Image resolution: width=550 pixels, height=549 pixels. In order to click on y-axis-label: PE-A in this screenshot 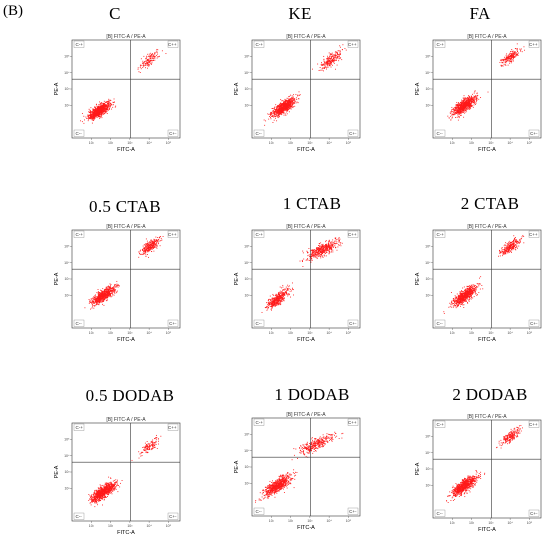, I will do `click(418, 88)`.